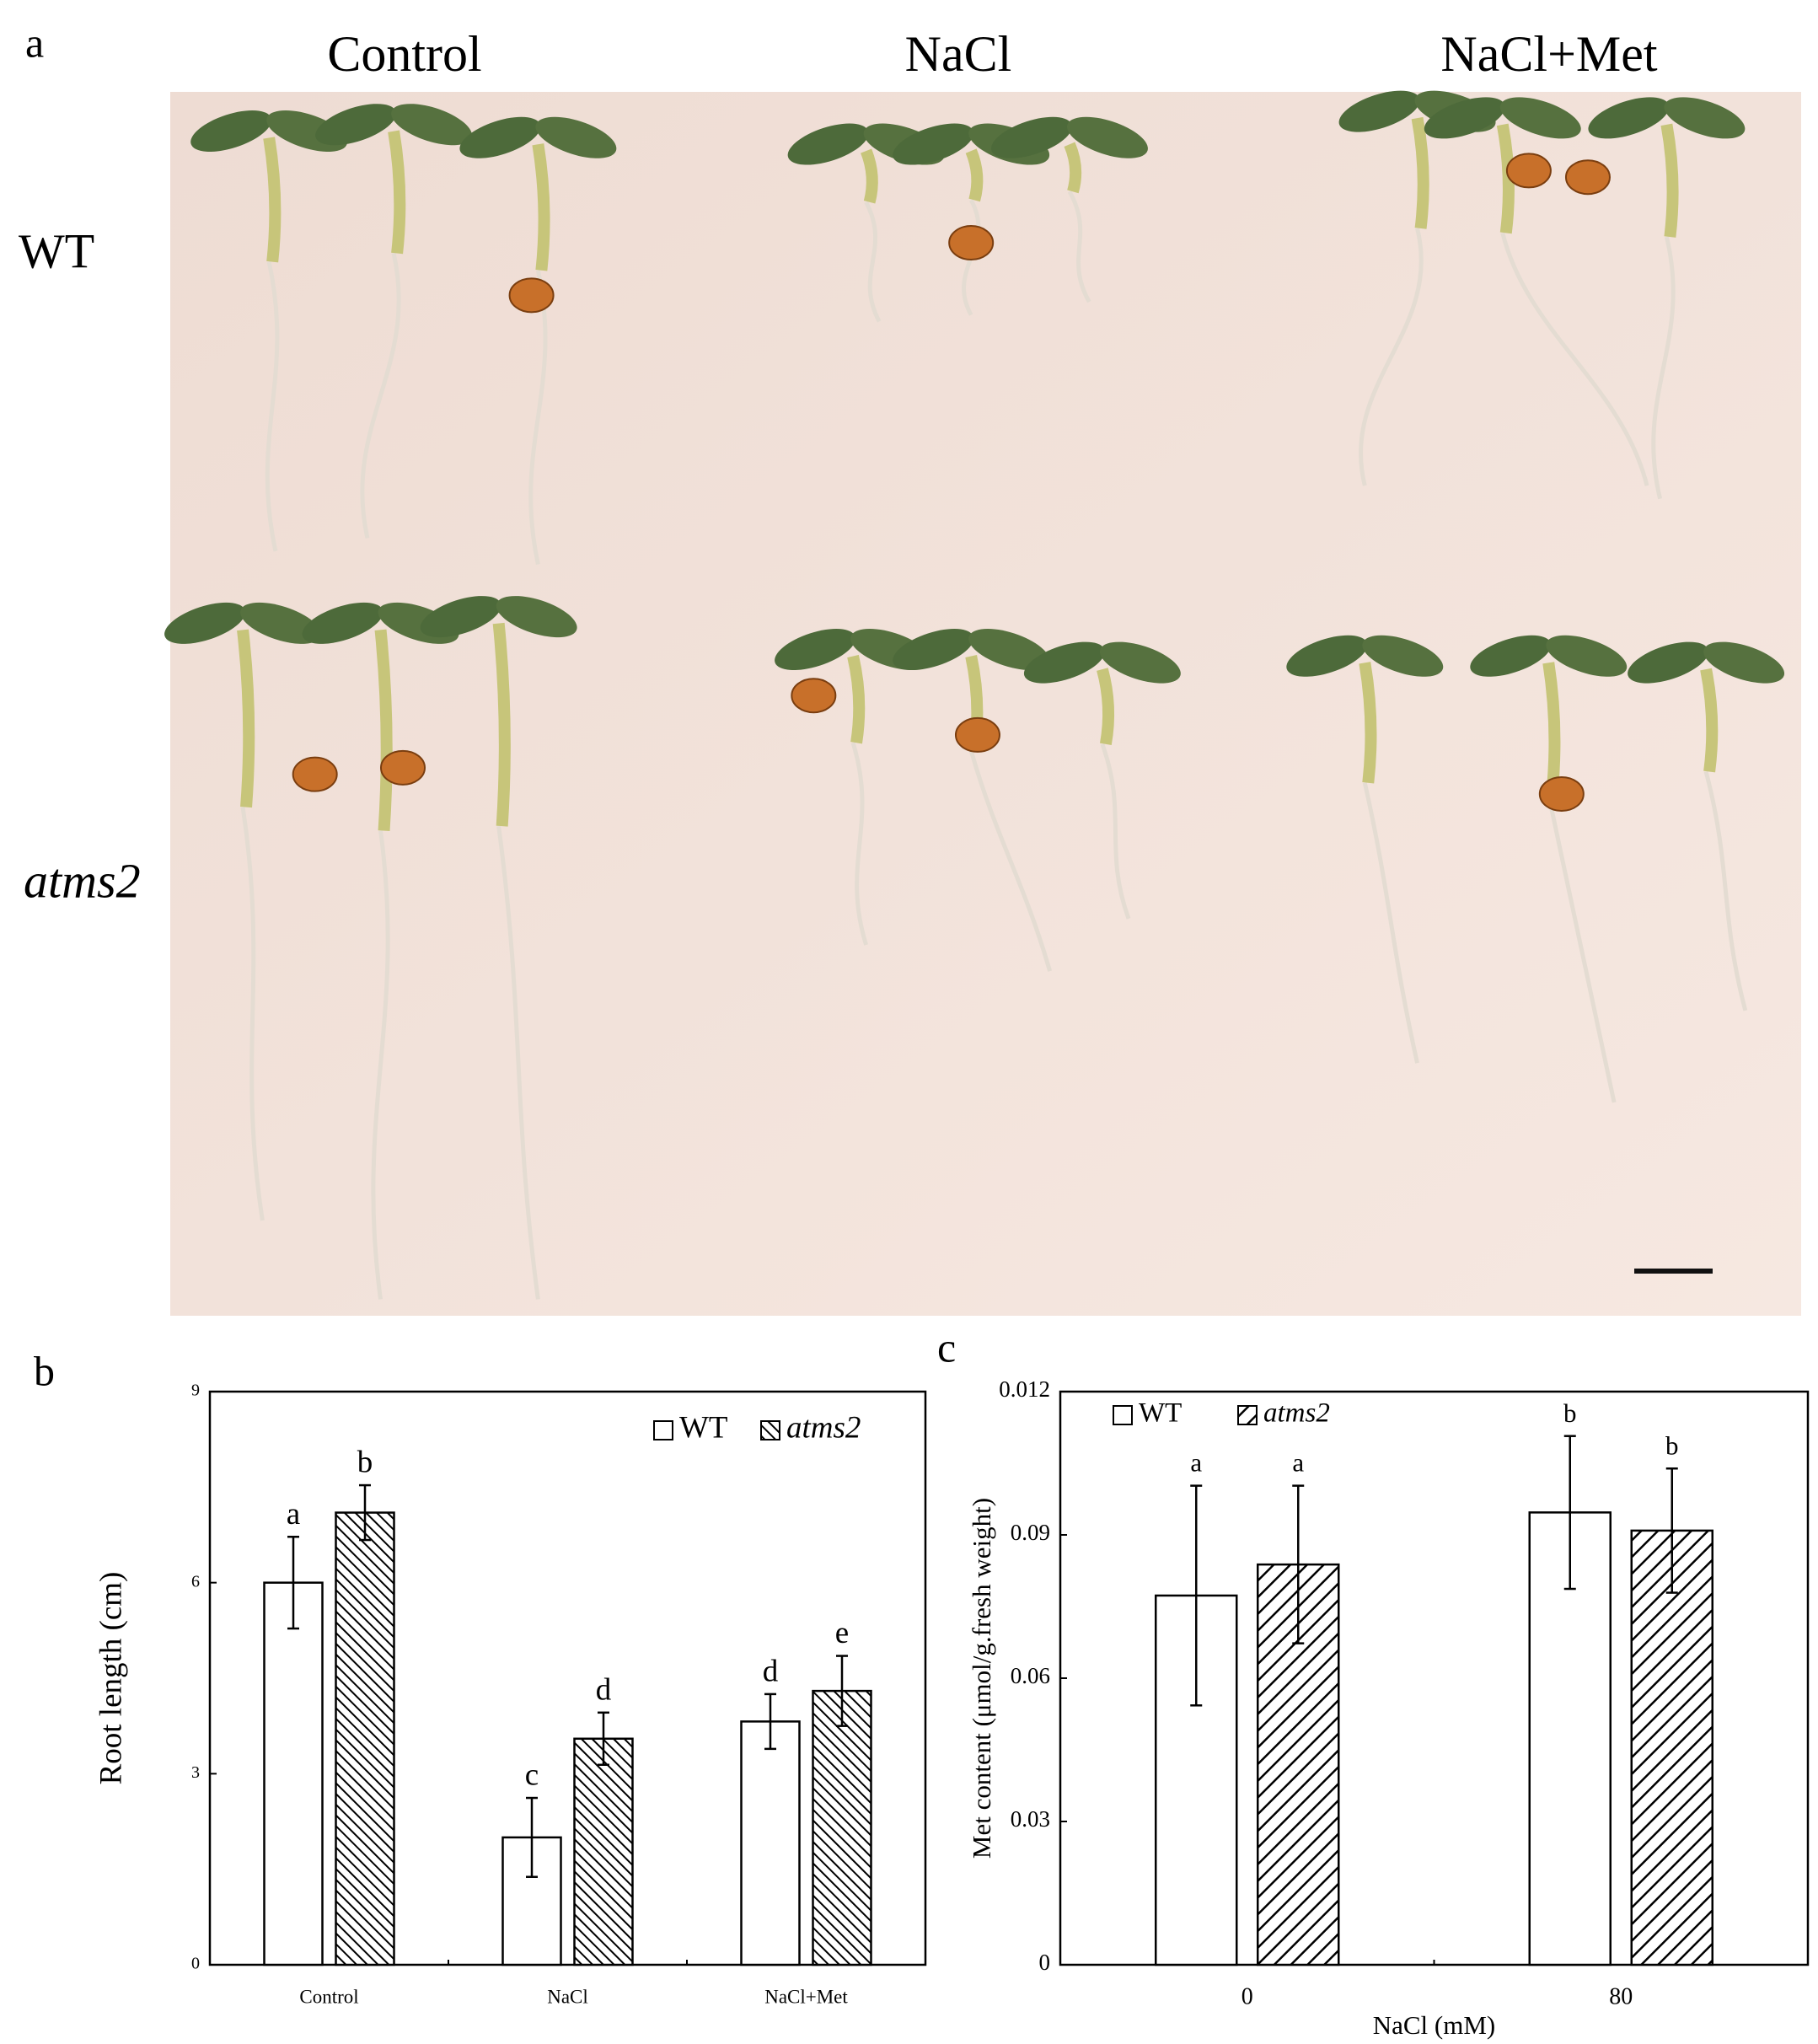  I want to click on column-label: NaCl, so click(959, 54).